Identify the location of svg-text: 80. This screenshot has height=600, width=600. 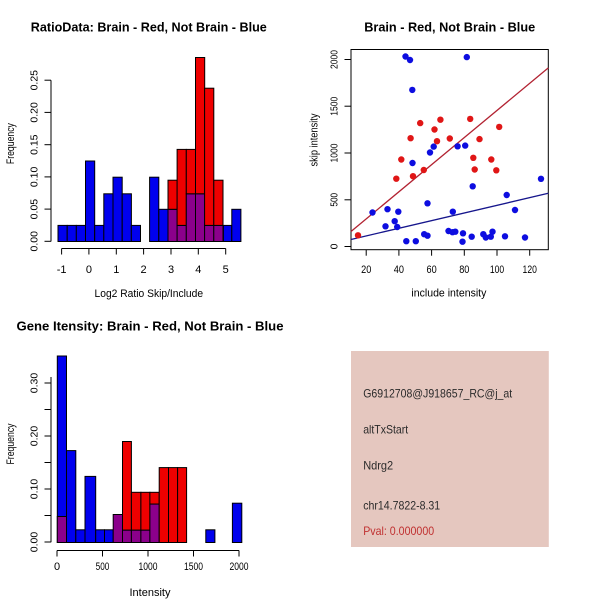
(464, 270).